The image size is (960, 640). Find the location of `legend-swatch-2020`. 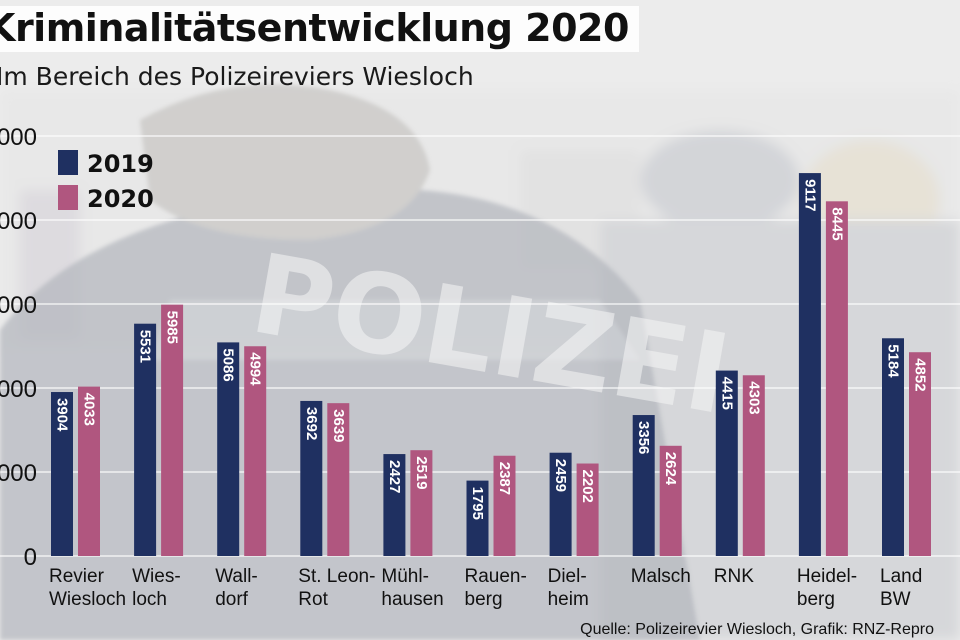

legend-swatch-2020 is located at coordinates (68, 197).